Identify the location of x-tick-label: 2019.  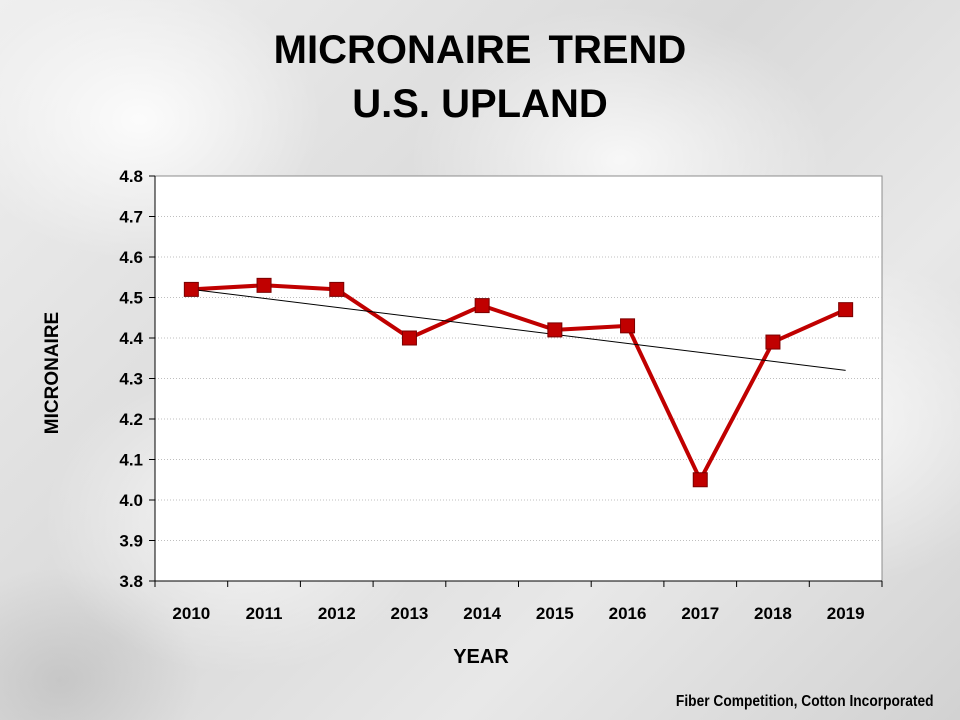
(846, 613).